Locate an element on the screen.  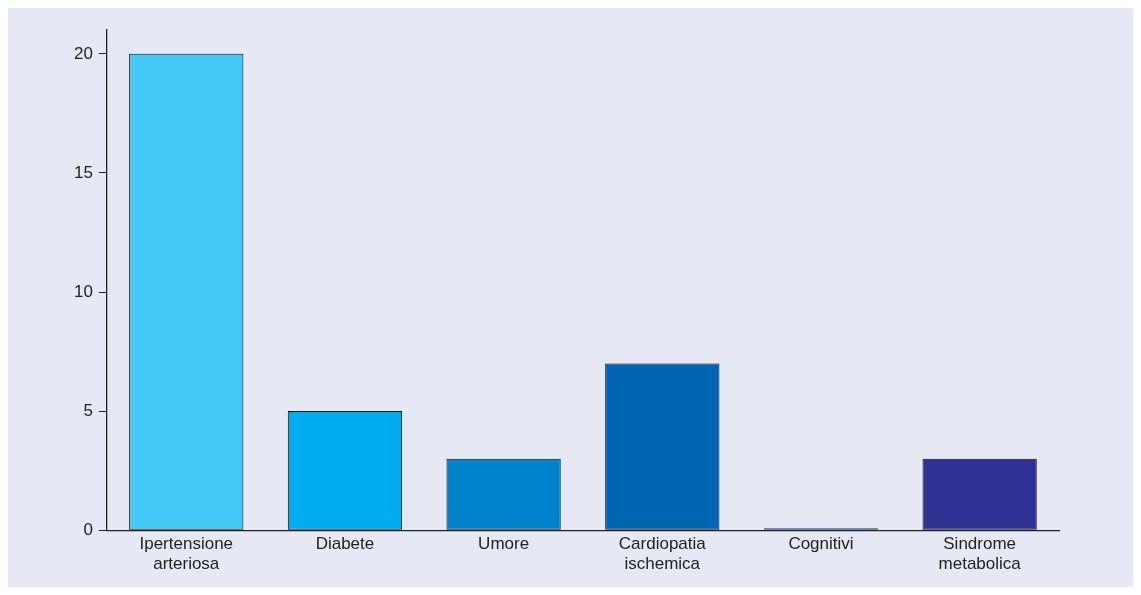
y-tick-label: 20 is located at coordinates (83, 53).